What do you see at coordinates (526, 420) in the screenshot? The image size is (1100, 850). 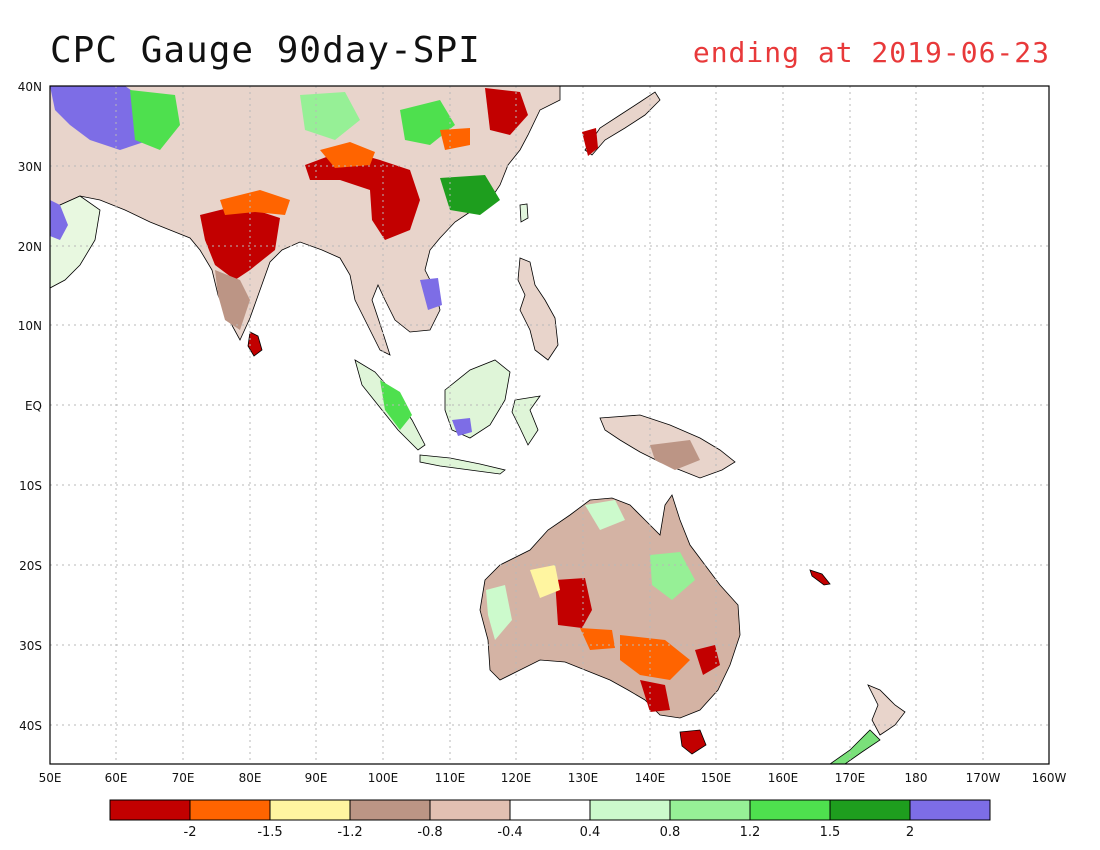 I see `sulawesi` at bounding box center [526, 420].